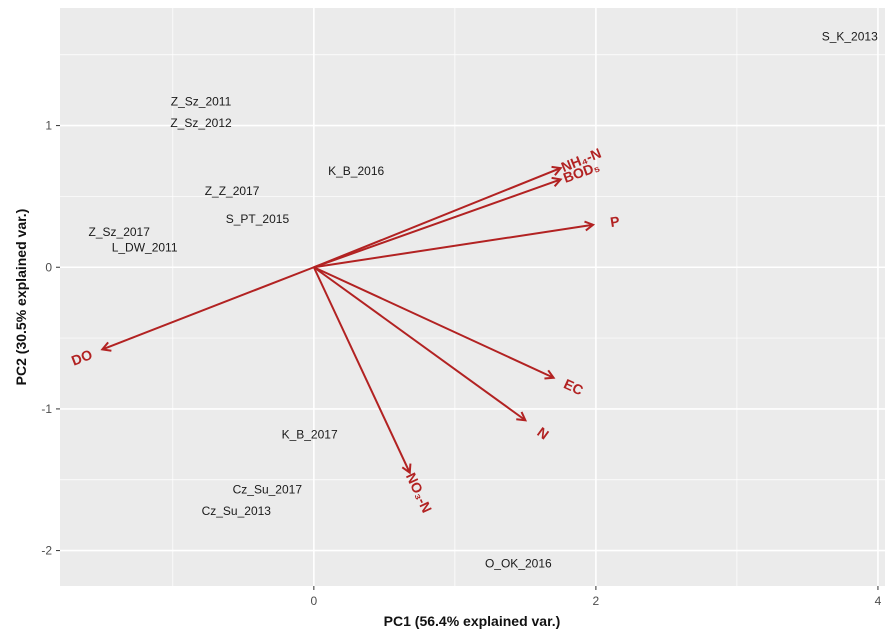 This screenshot has height=635, width=895. I want to click on y-tick-label: -2, so click(46, 551).